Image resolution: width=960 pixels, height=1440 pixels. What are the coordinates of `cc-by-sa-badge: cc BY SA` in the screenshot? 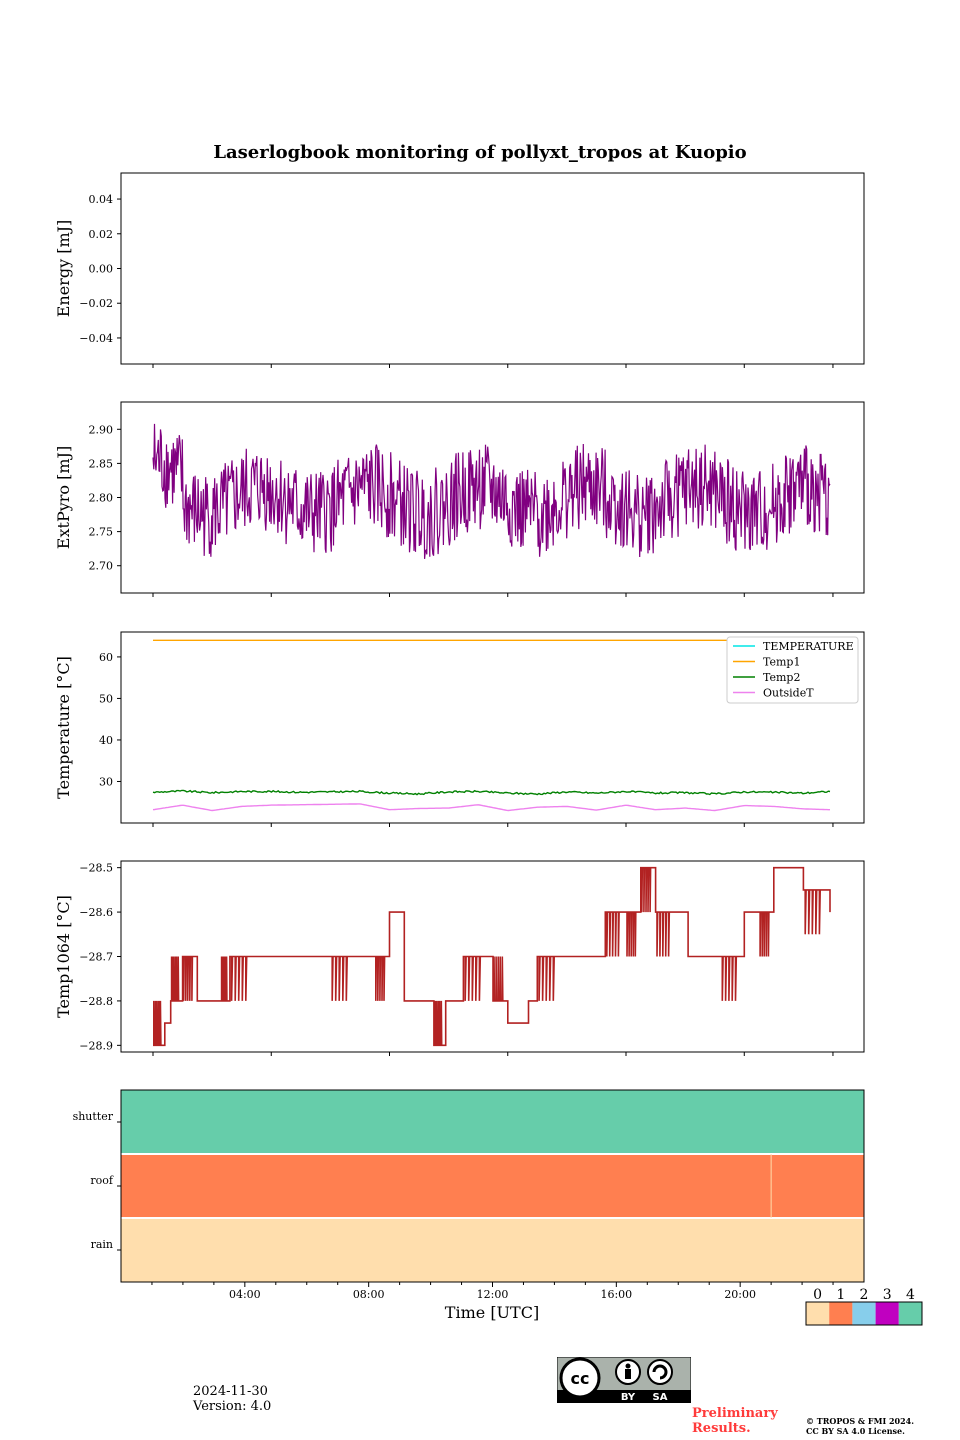 It's located at (624, 1380).